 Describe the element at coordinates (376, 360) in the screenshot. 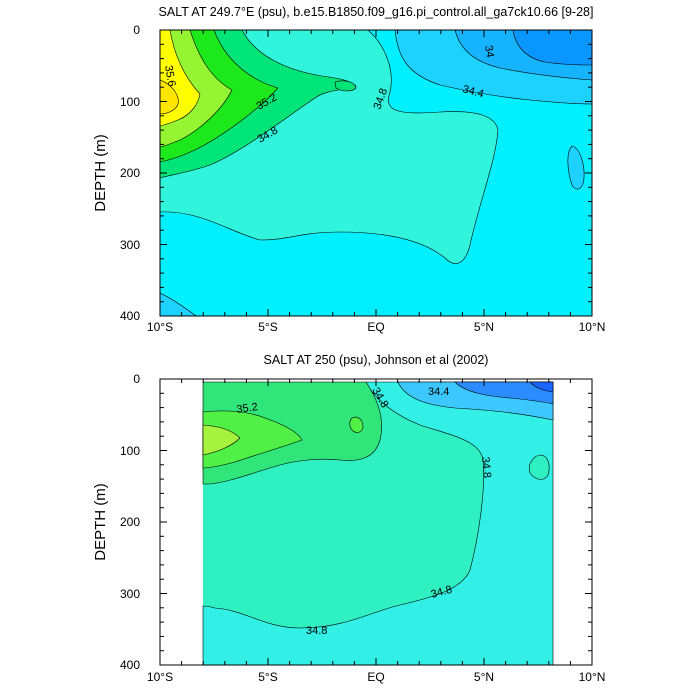

I see `panel-title: SALT AT 250 (psu), Johnson et al (2002)` at that location.